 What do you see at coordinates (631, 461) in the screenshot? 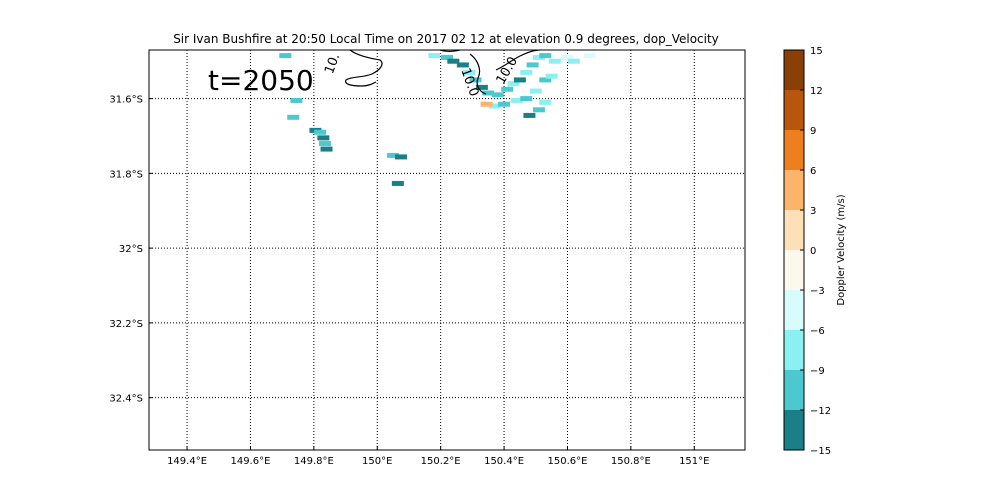
I see `x-tick-label: 150.8°E` at bounding box center [631, 461].